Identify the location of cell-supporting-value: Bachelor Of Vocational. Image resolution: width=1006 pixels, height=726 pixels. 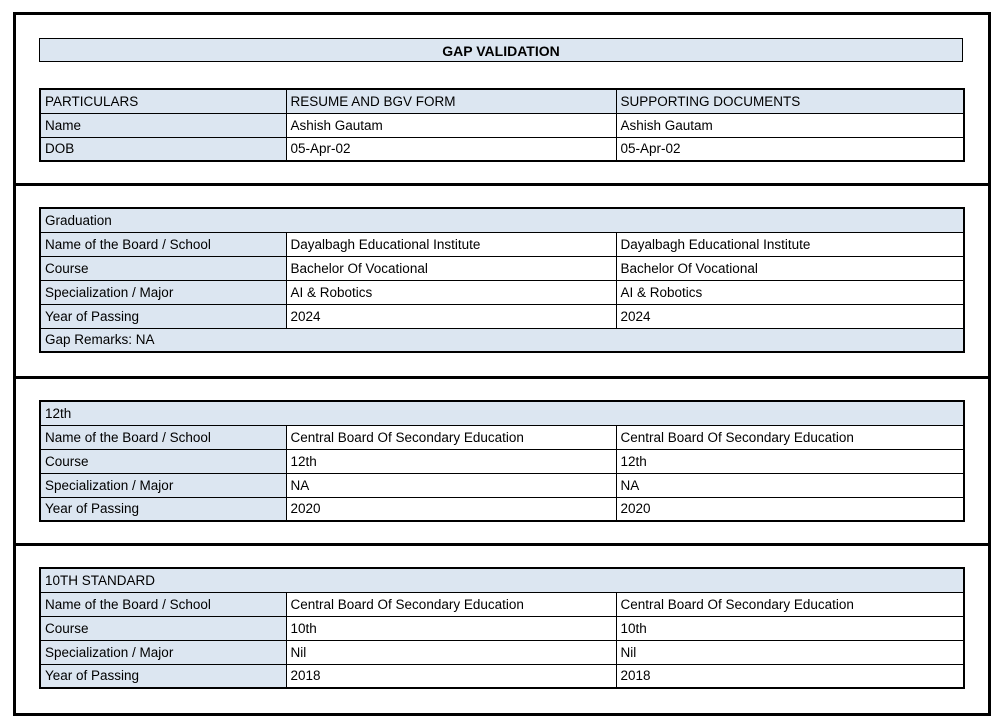
(790, 268).